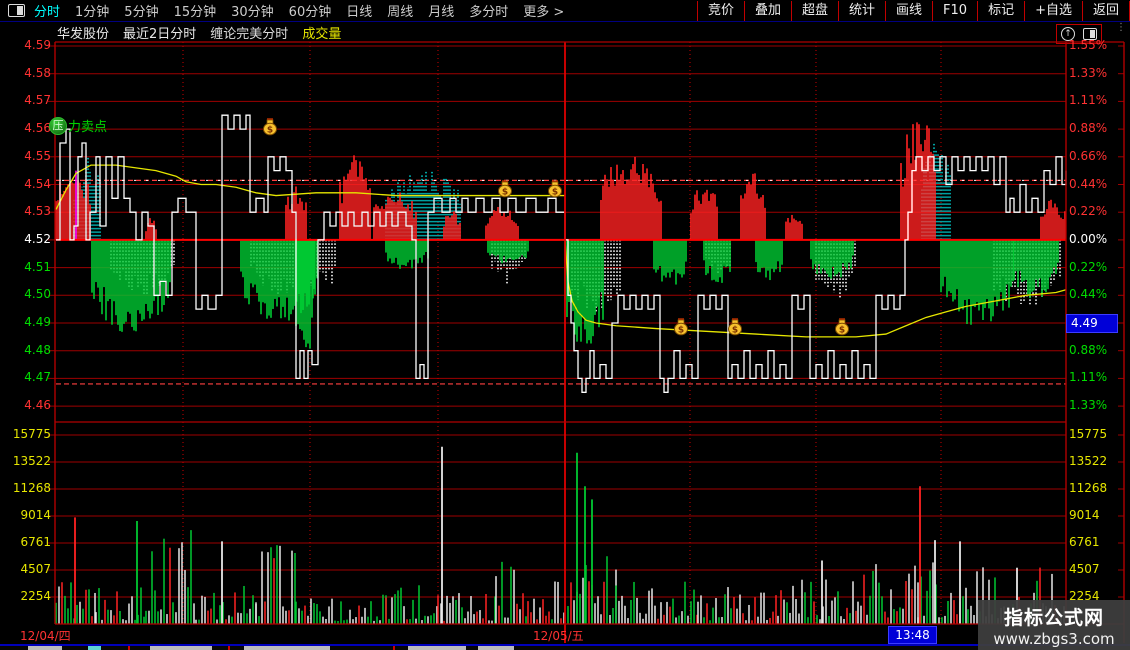 The height and width of the screenshot is (650, 1130). I want to click on axis-label: 4.57, so click(37, 100).